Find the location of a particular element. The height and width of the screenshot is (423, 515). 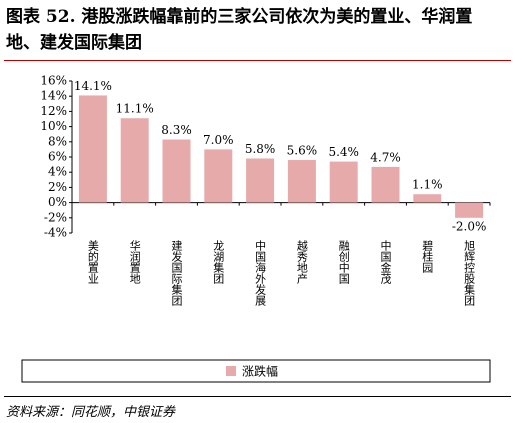

y-tick-label: 12% is located at coordinates (53, 111).